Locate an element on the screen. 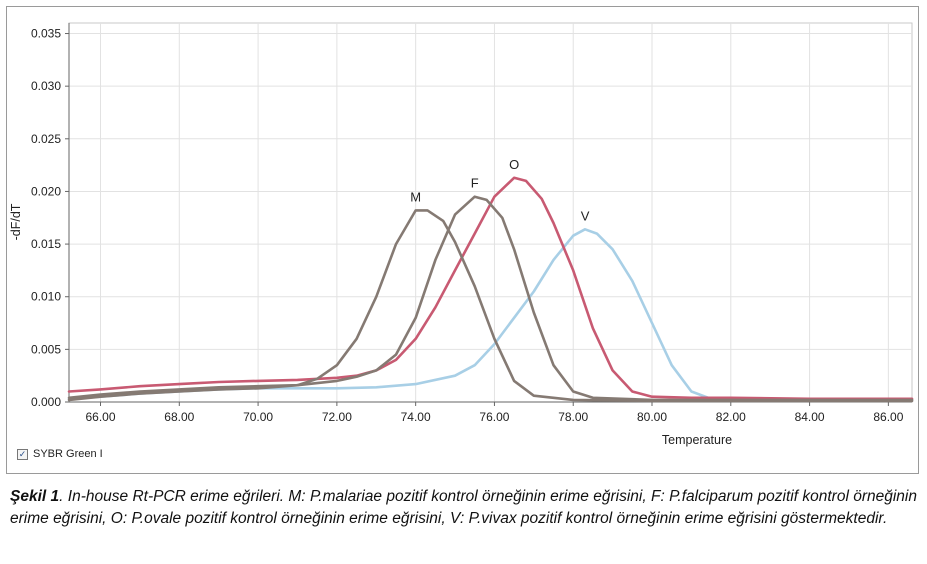 This screenshot has height=564, width=927. series-peak-label-o: O is located at coordinates (514, 164).